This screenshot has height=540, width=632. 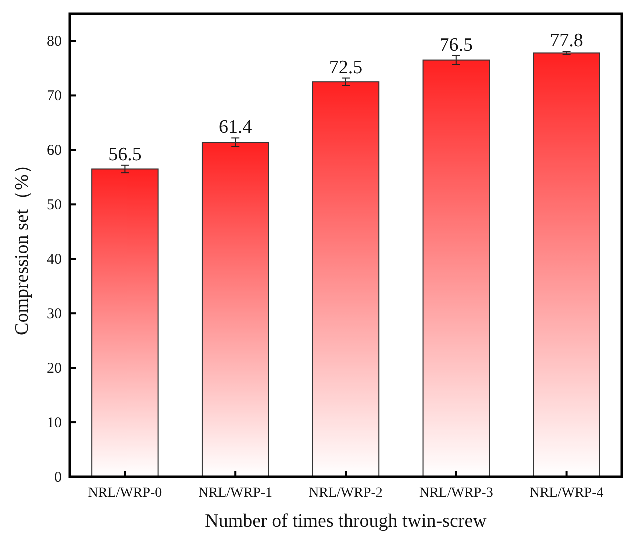 What do you see at coordinates (125, 493) in the screenshot?
I see `x-tick-label: NRL/WRP-0` at bounding box center [125, 493].